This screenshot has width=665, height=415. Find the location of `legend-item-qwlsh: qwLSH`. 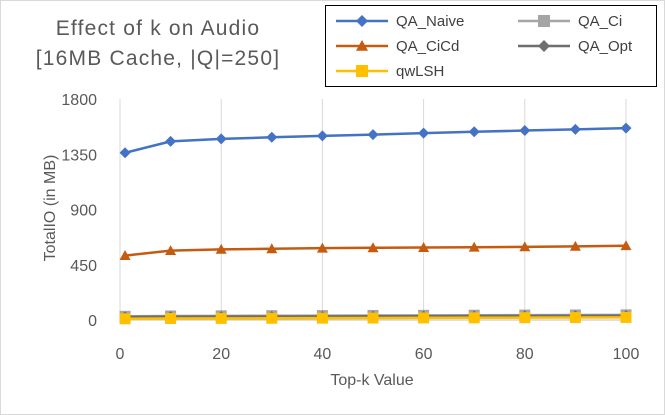

legend-item-qwlsh: qwLSH is located at coordinates (389, 71).